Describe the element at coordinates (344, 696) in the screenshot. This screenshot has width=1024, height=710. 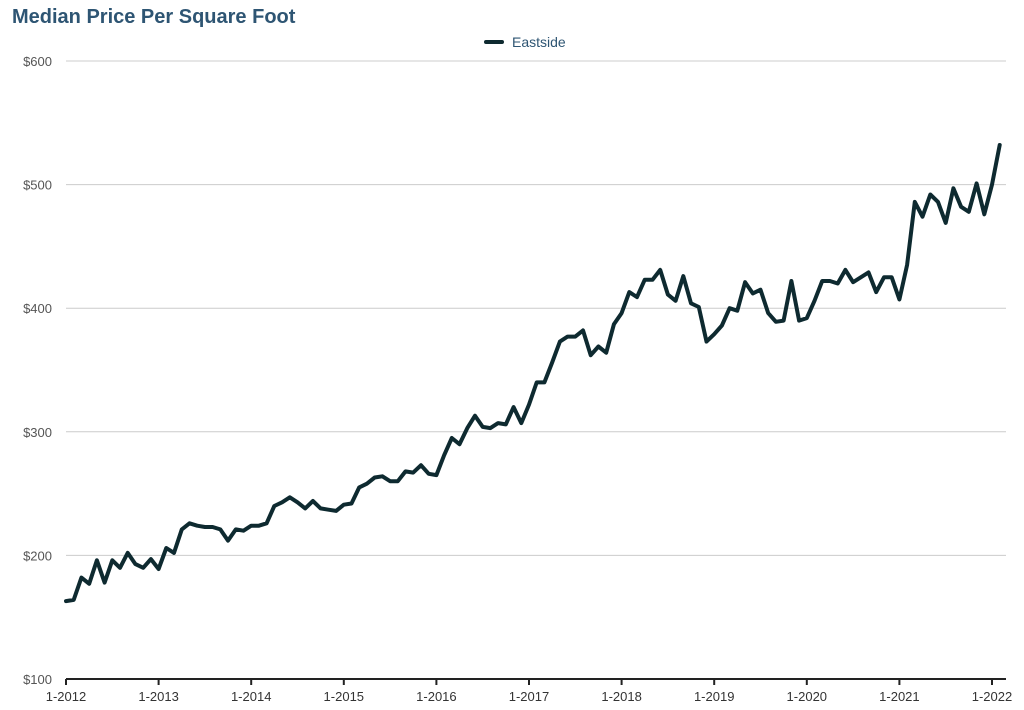
I see `x-tick-label: 1-2015` at that location.